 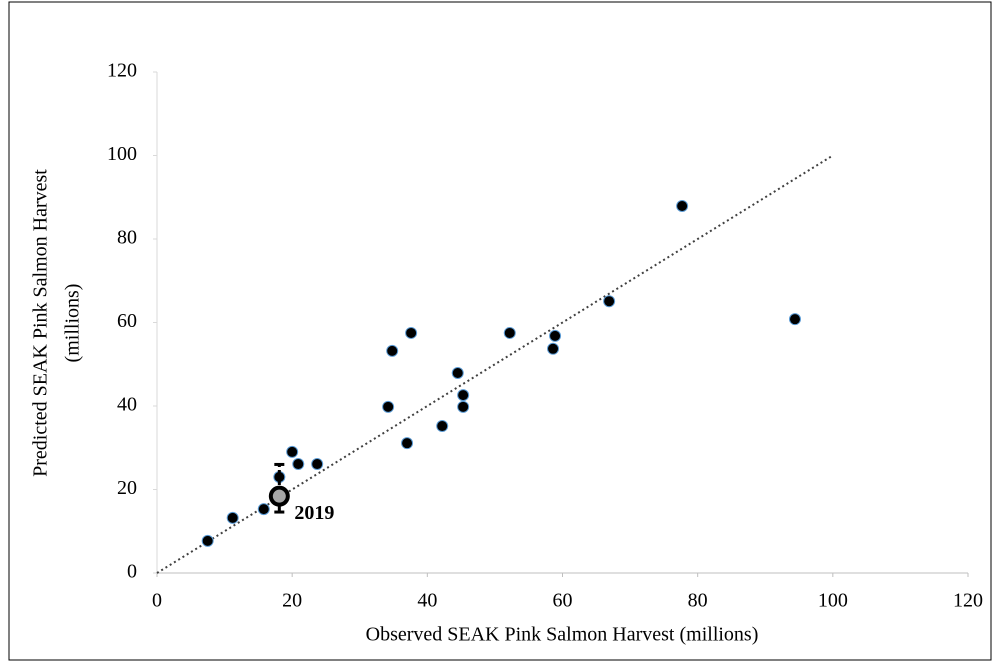 What do you see at coordinates (127, 405) in the screenshot?
I see `y-tick-label: 40` at bounding box center [127, 405].